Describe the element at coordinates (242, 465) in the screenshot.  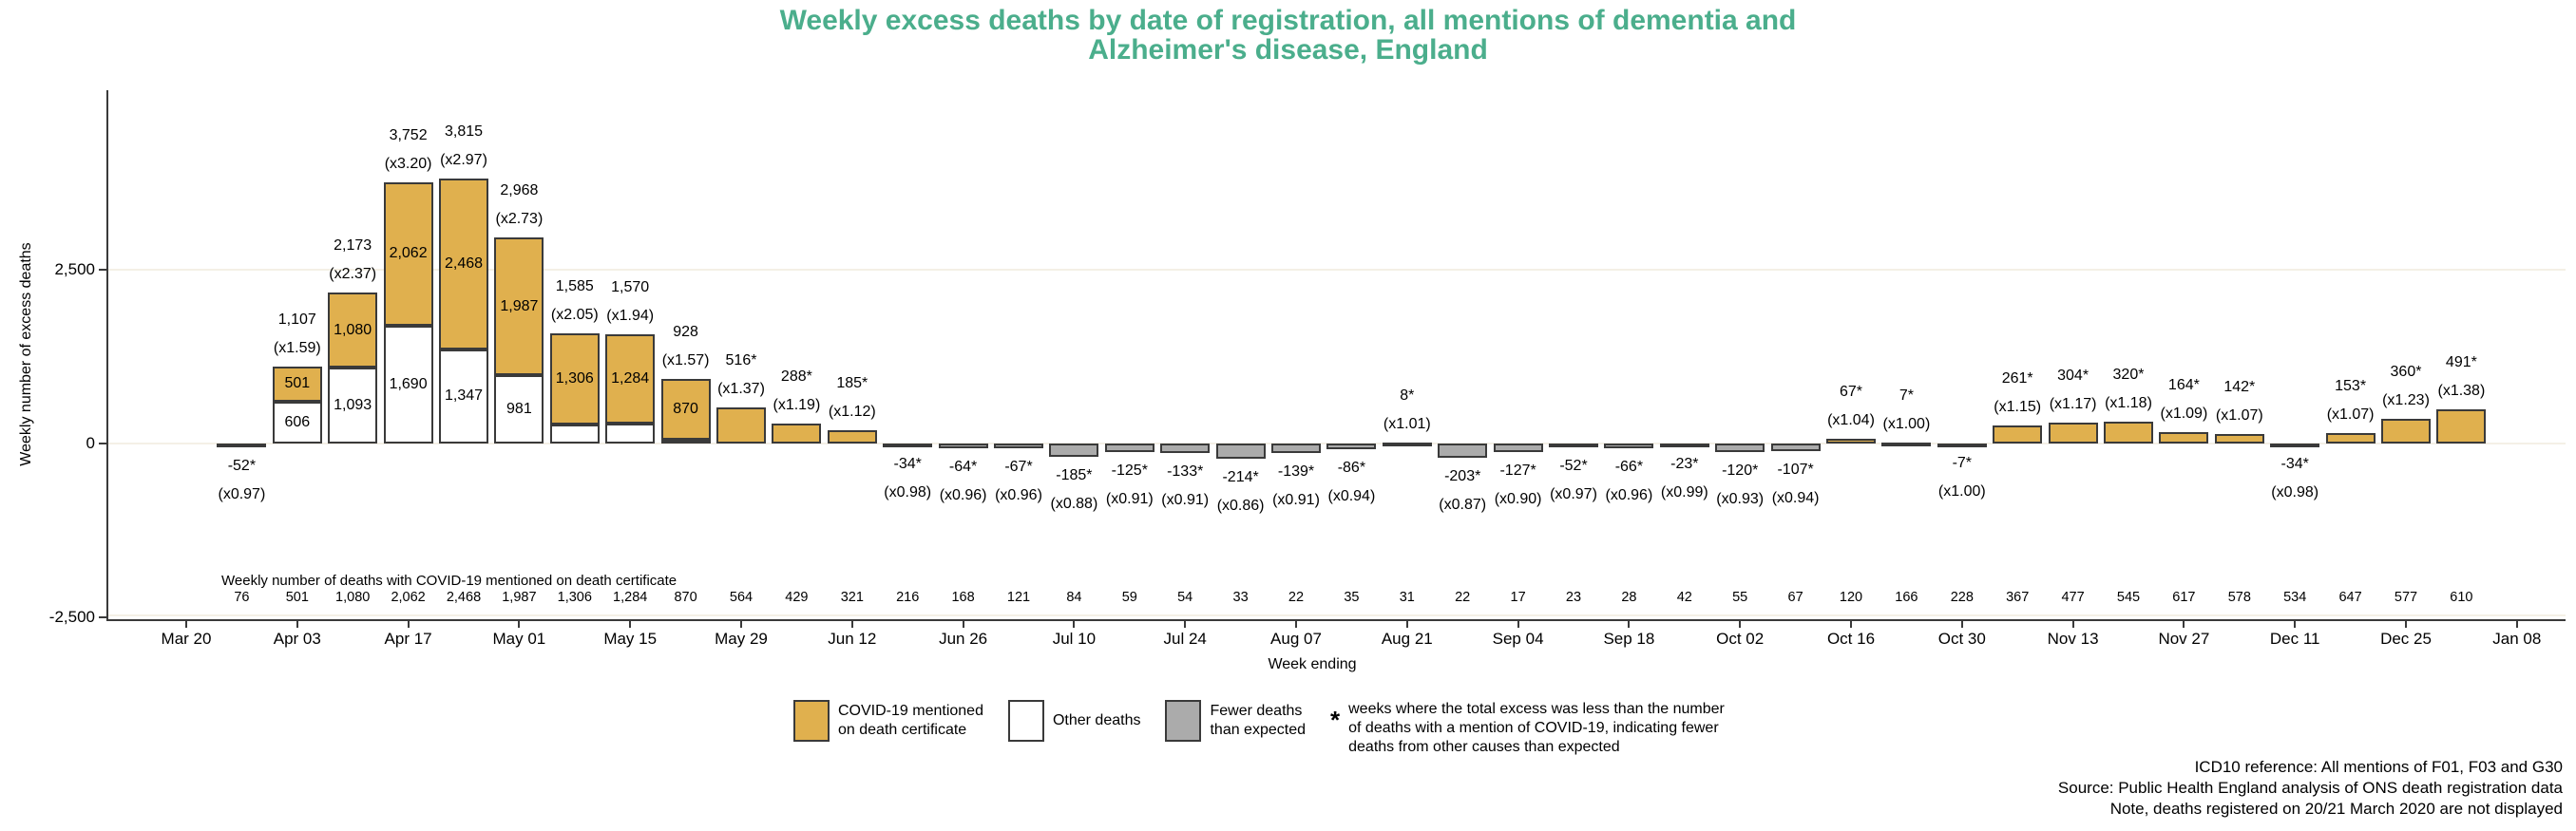
I see `bar-total-label: -52*` at that location.